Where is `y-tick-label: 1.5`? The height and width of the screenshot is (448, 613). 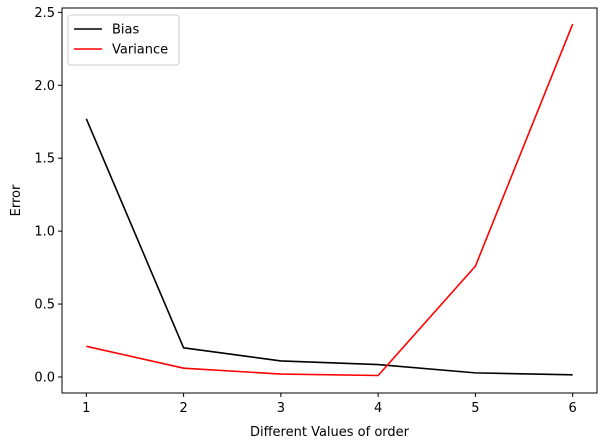 y-tick-label: 1.5 is located at coordinates (44, 159).